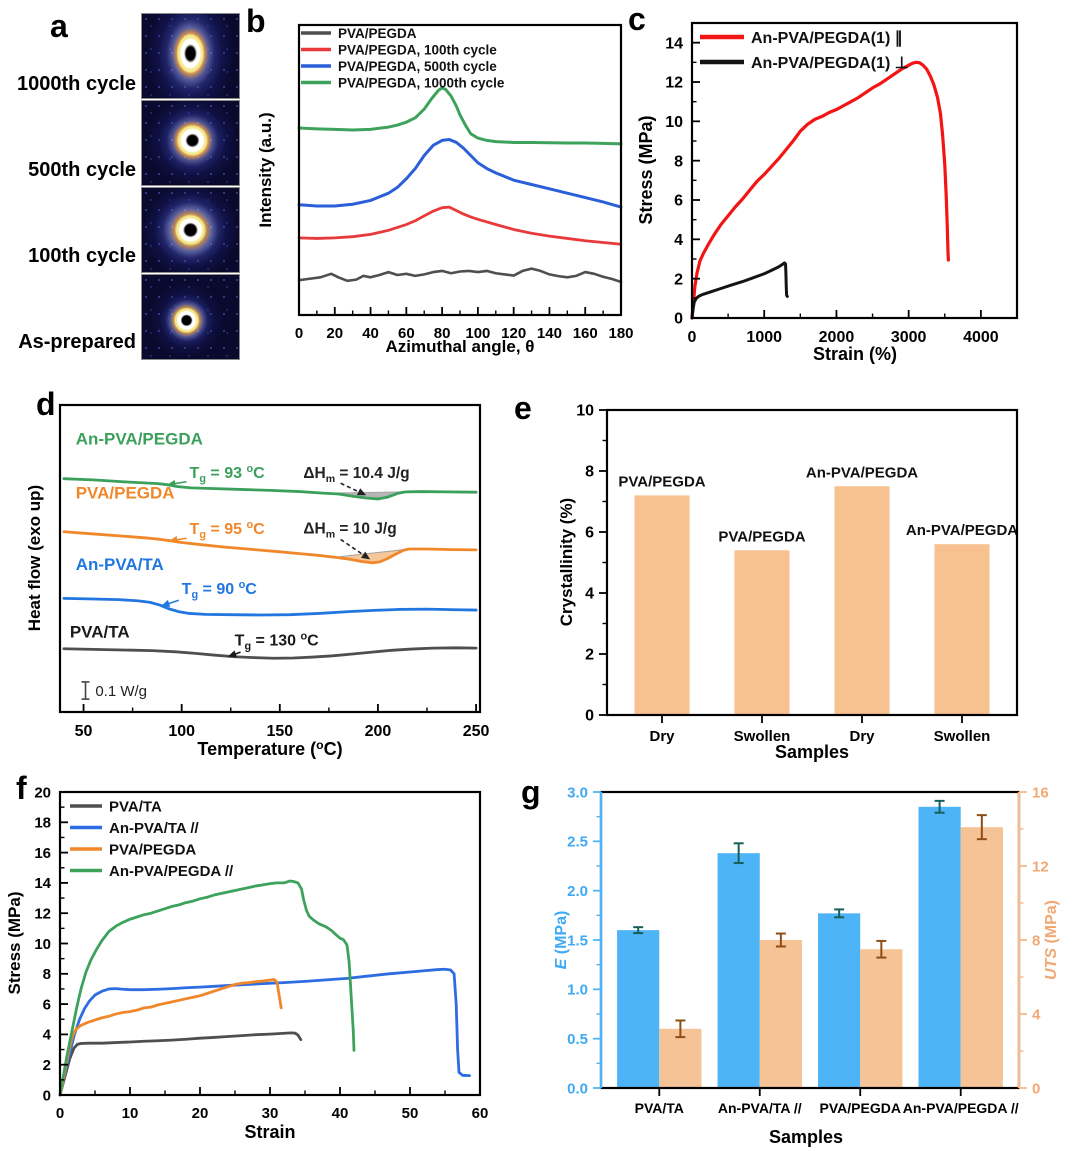 Image resolution: width=1075 pixels, height=1151 pixels. What do you see at coordinates (417, 66) in the screenshot?
I see `svg-text: PVA/PEGDA, 500th cycle` at bounding box center [417, 66].